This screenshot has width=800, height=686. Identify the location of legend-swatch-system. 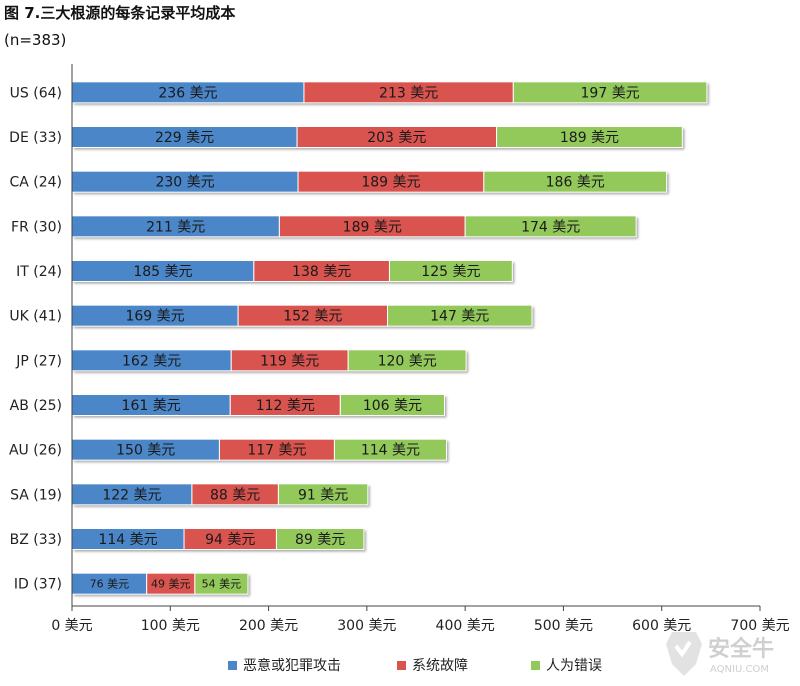
(401, 665).